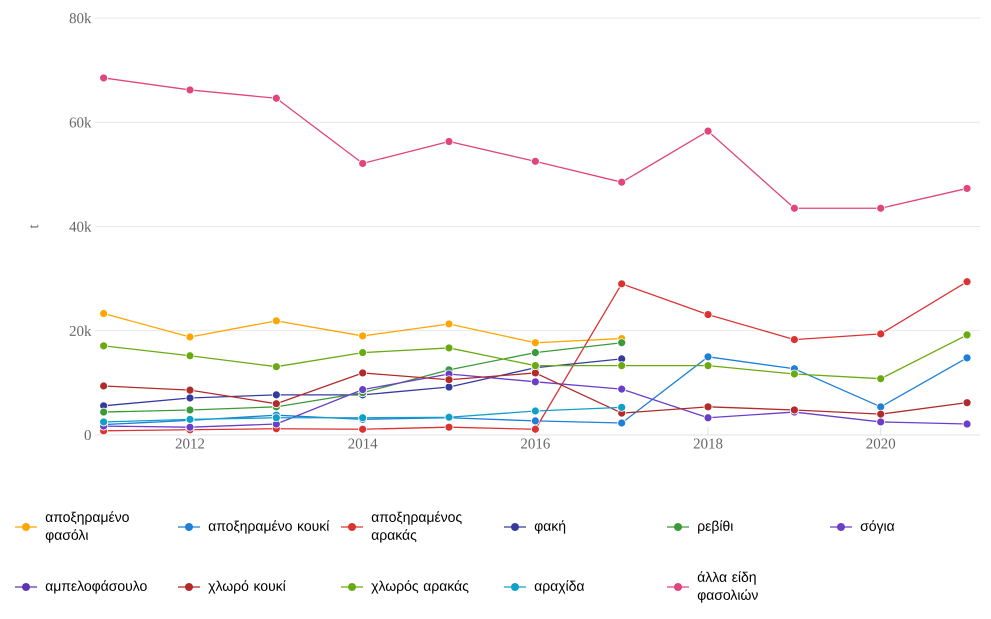  What do you see at coordinates (535, 443) in the screenshot?
I see `x-tick-label: 2016` at bounding box center [535, 443].